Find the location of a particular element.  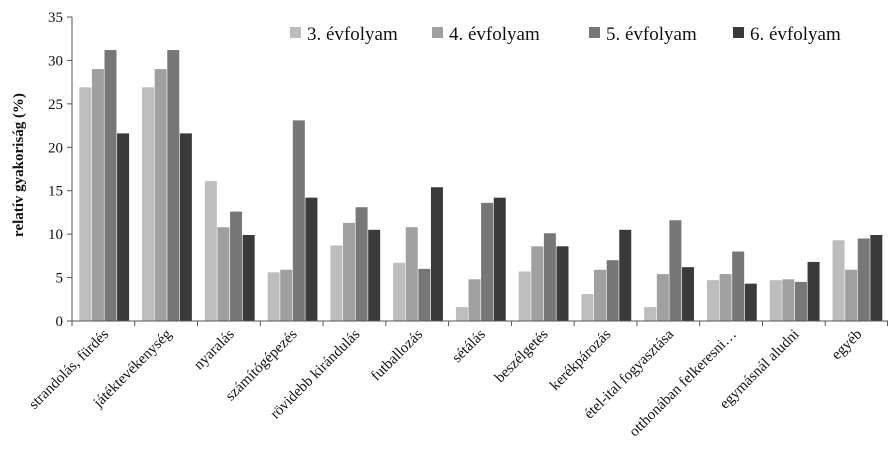

y-tick-label: 30 is located at coordinates (55, 61).